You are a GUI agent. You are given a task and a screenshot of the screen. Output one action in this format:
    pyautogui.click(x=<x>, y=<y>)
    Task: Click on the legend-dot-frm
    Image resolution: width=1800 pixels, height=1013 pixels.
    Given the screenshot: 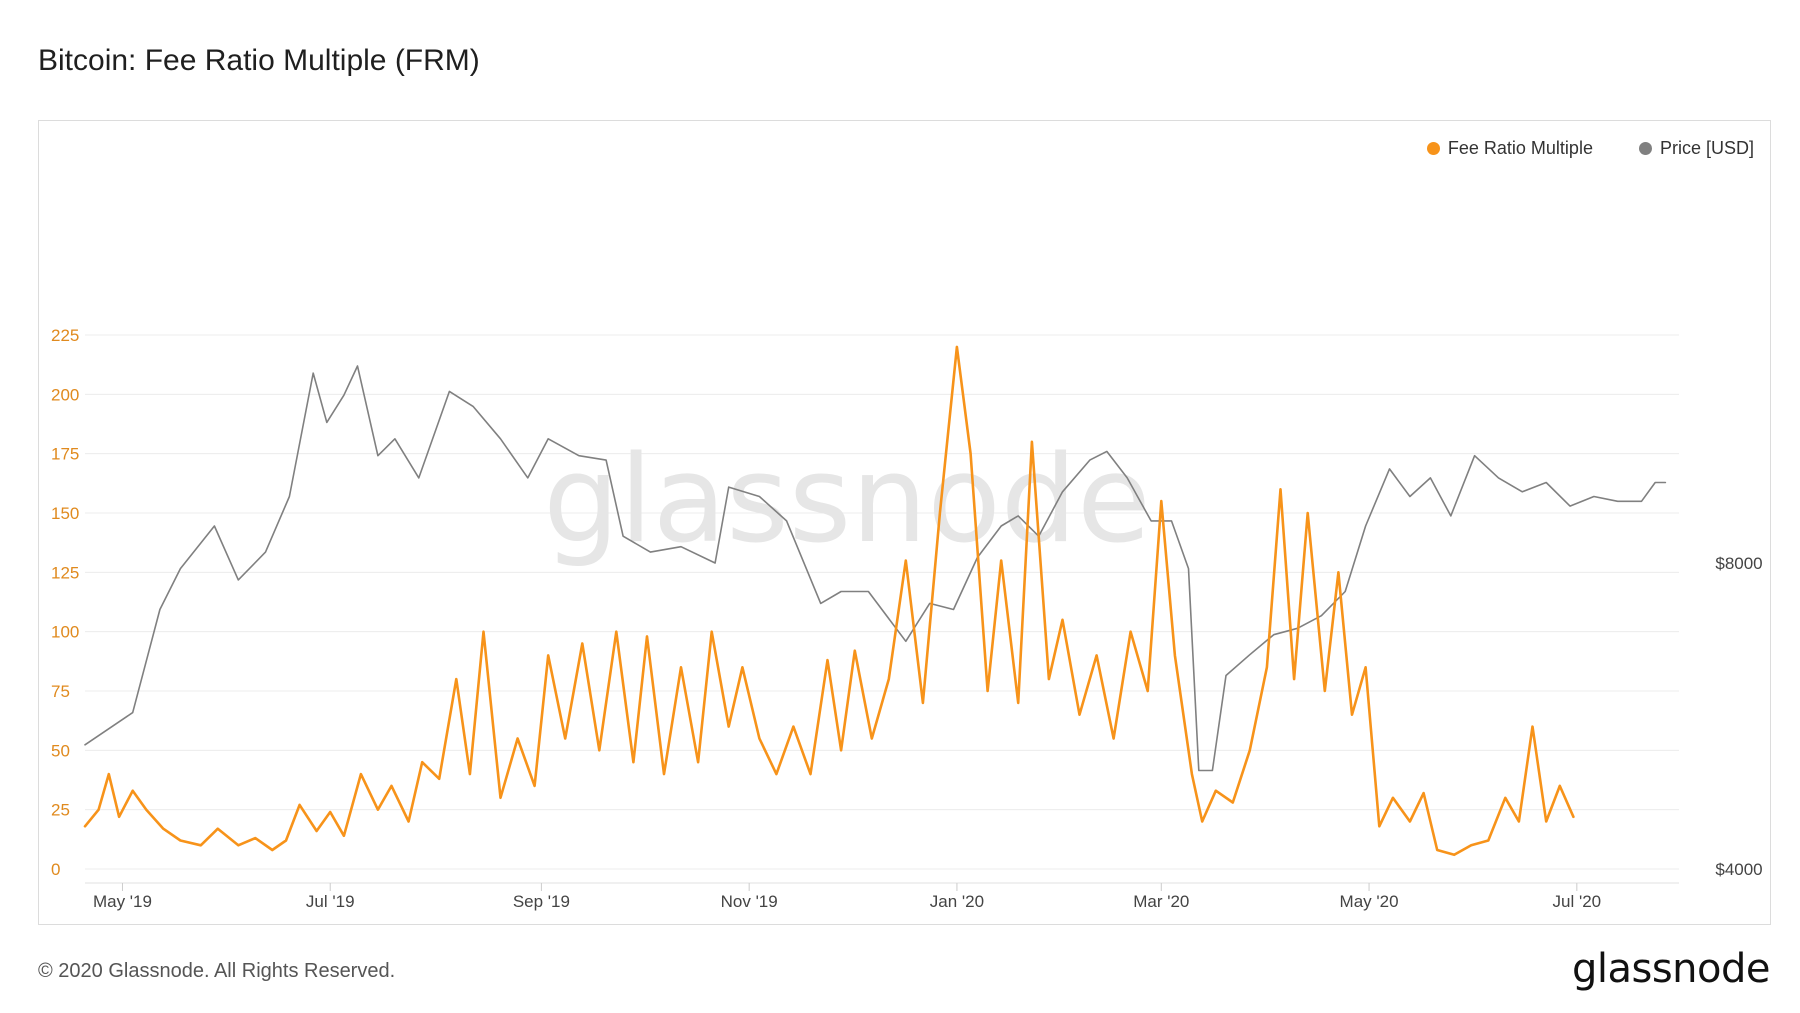 What is the action you would take?
    pyautogui.click(x=1433, y=148)
    